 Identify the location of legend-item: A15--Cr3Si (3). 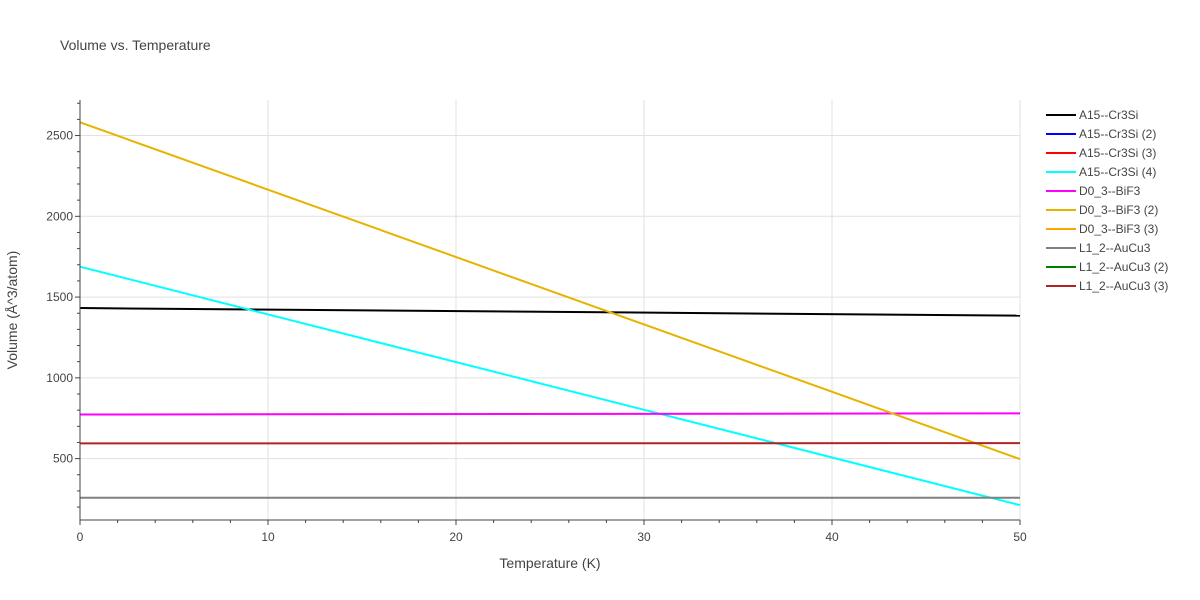
(1101, 153).